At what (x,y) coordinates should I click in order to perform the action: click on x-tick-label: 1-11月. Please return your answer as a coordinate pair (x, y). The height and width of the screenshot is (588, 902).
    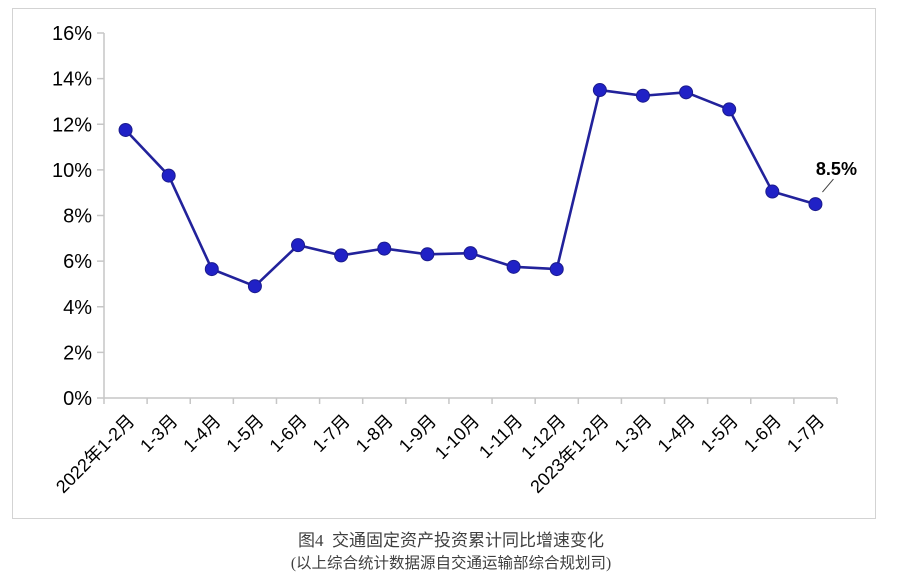
    Looking at the image, I should click on (500, 436).